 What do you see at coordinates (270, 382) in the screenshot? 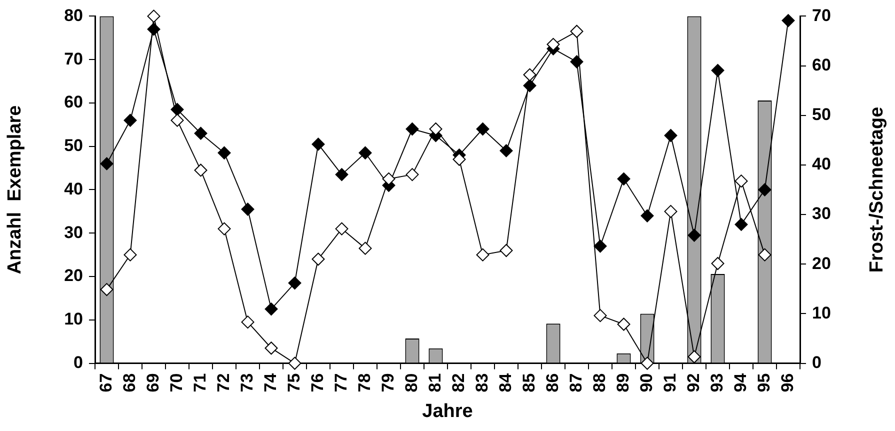
I see `x-tick-label: 74` at bounding box center [270, 382].